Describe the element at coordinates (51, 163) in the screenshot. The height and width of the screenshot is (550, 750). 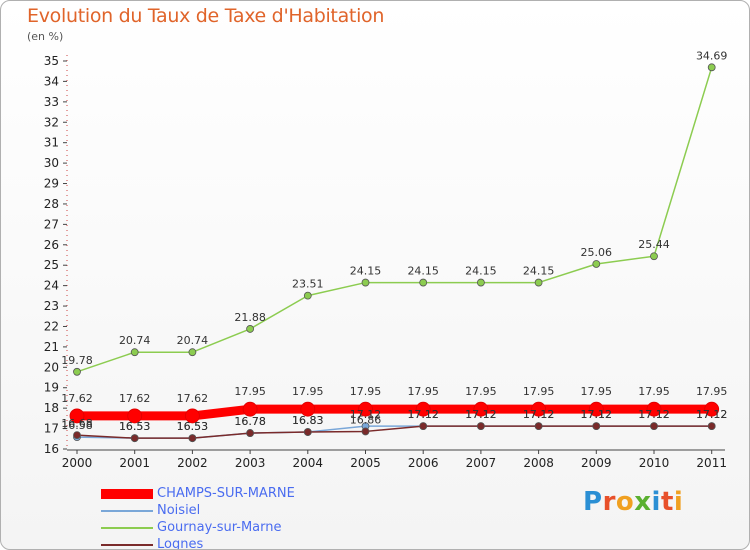
I see `y-tick-label: 30` at that location.